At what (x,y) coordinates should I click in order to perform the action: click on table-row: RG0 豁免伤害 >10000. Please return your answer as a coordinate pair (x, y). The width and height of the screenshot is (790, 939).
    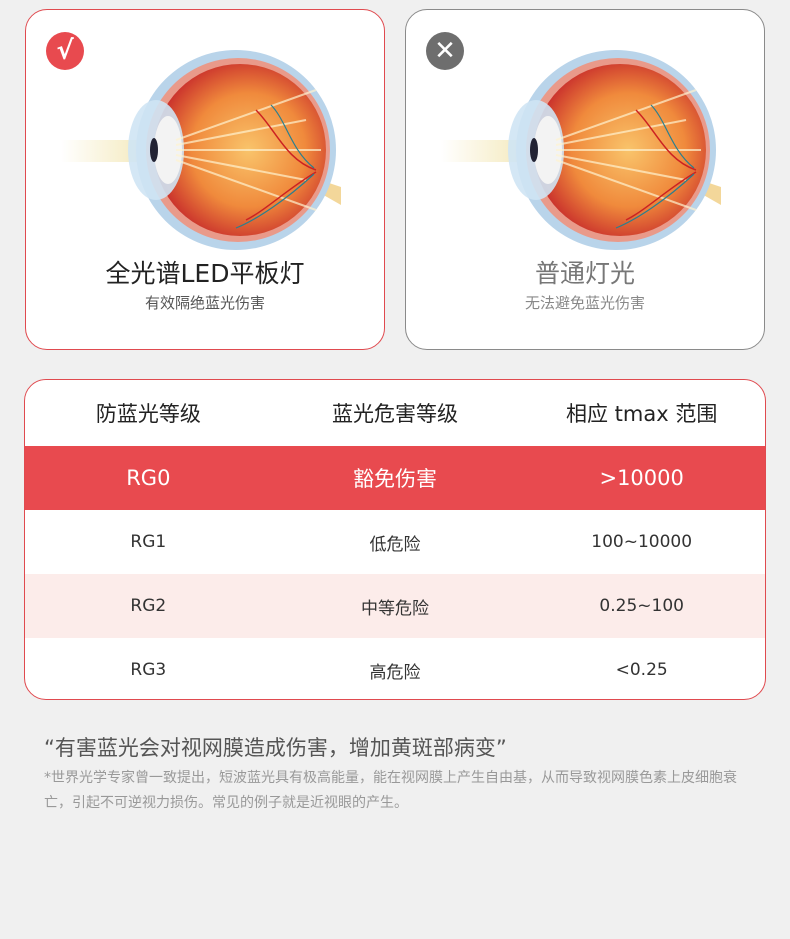
    Looking at the image, I should click on (395, 478).